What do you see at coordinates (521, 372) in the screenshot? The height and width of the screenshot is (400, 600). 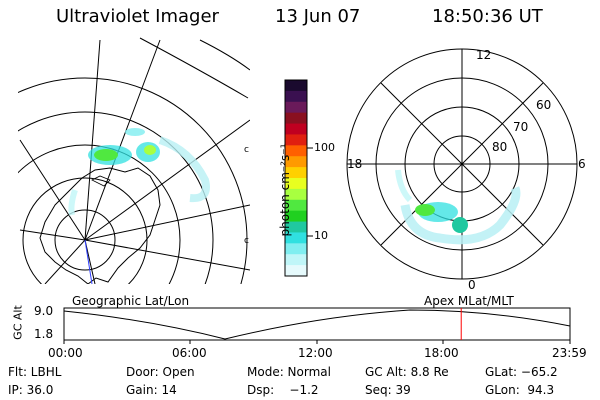 I see `glat-value: GLat: −65.2` at bounding box center [521, 372].